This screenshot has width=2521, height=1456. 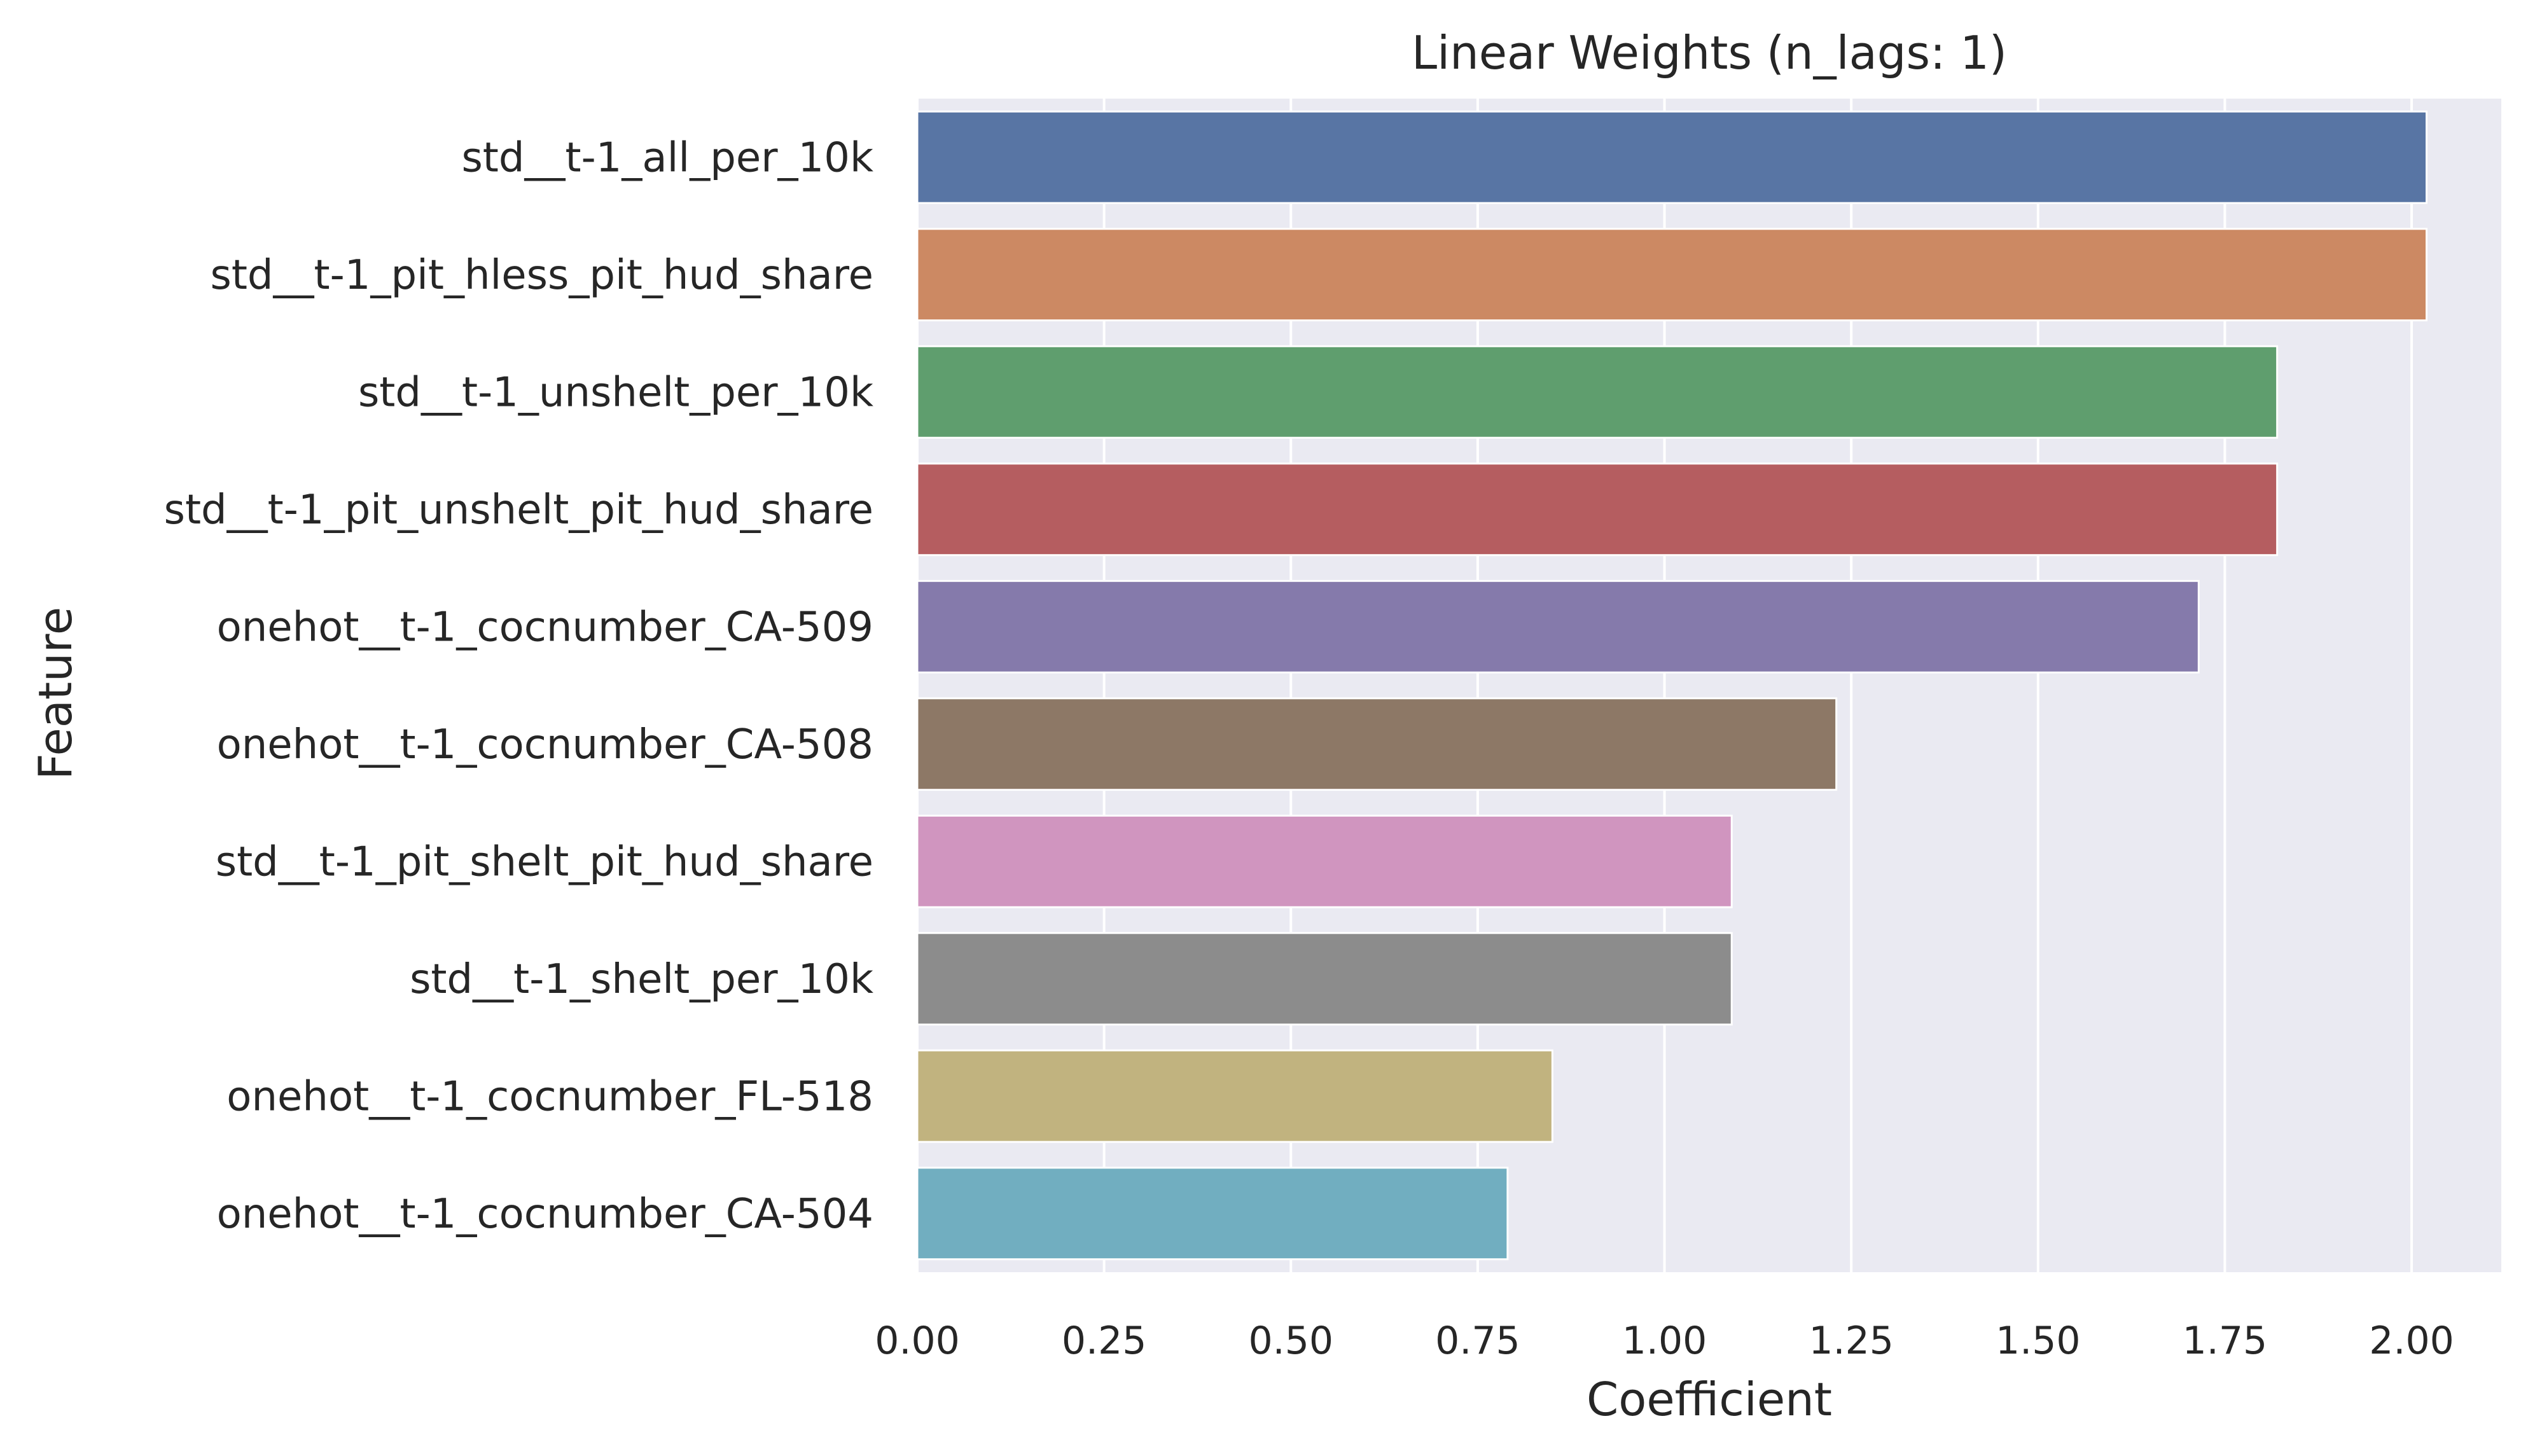 What do you see at coordinates (1104, 1341) in the screenshot?
I see `x-tick-label: 0.25` at bounding box center [1104, 1341].